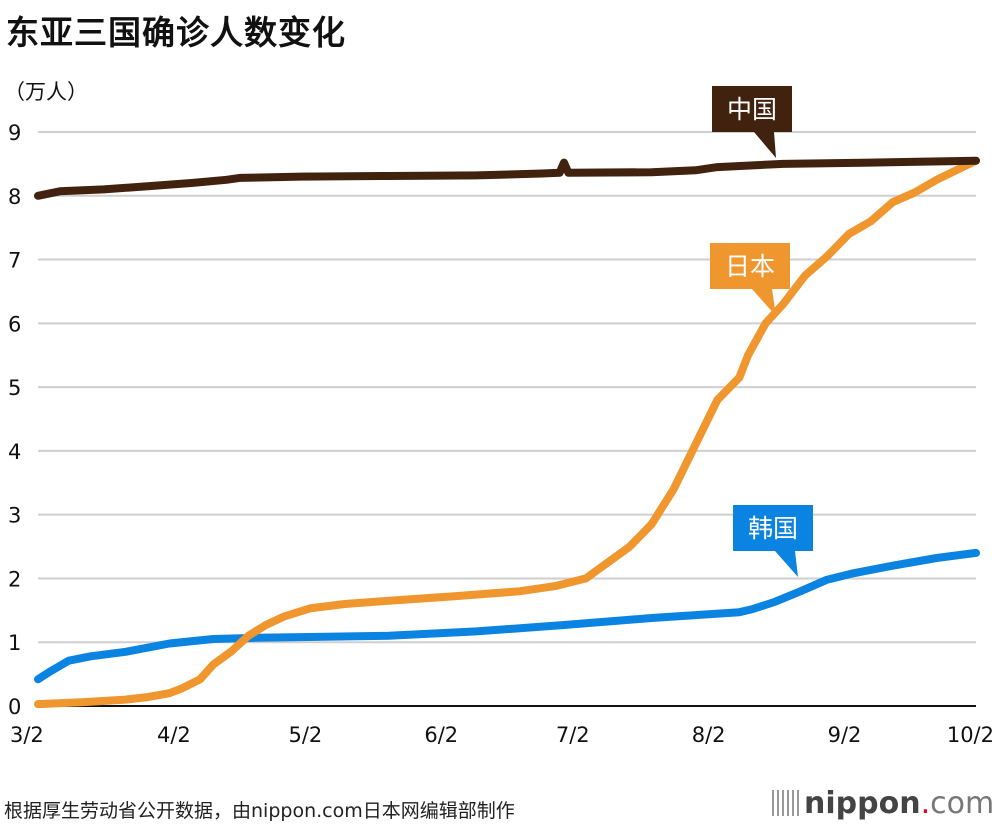  Describe the element at coordinates (507, 178) in the screenshot. I see `series-line-china` at that location.